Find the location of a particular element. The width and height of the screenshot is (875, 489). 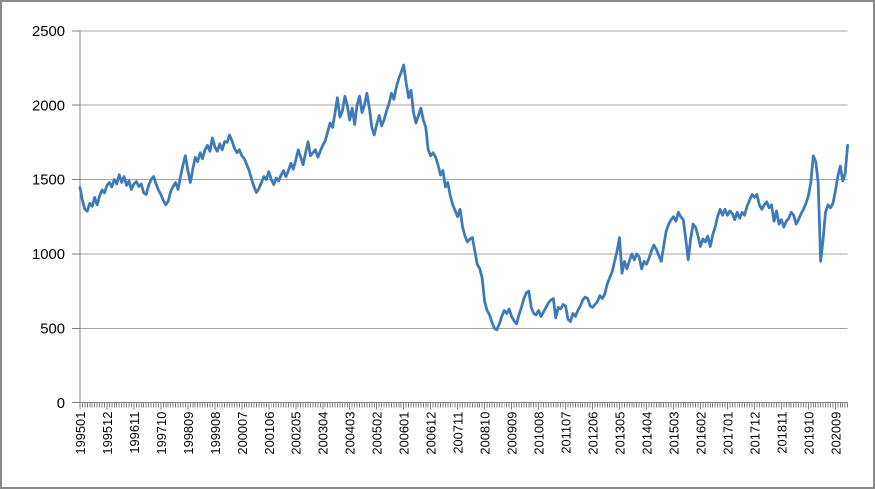

y-axis-tick-label: 1000 is located at coordinates (48, 255).